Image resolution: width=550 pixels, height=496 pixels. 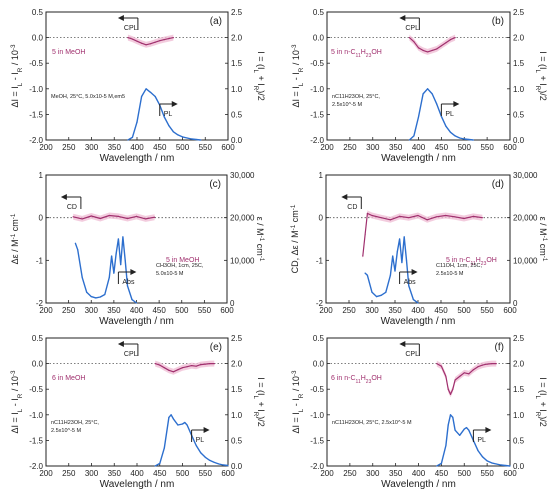 What do you see at coordinates (170, 274) in the screenshot?
I see `condition-note: 5.0x10-5 M` at bounding box center [170, 274].